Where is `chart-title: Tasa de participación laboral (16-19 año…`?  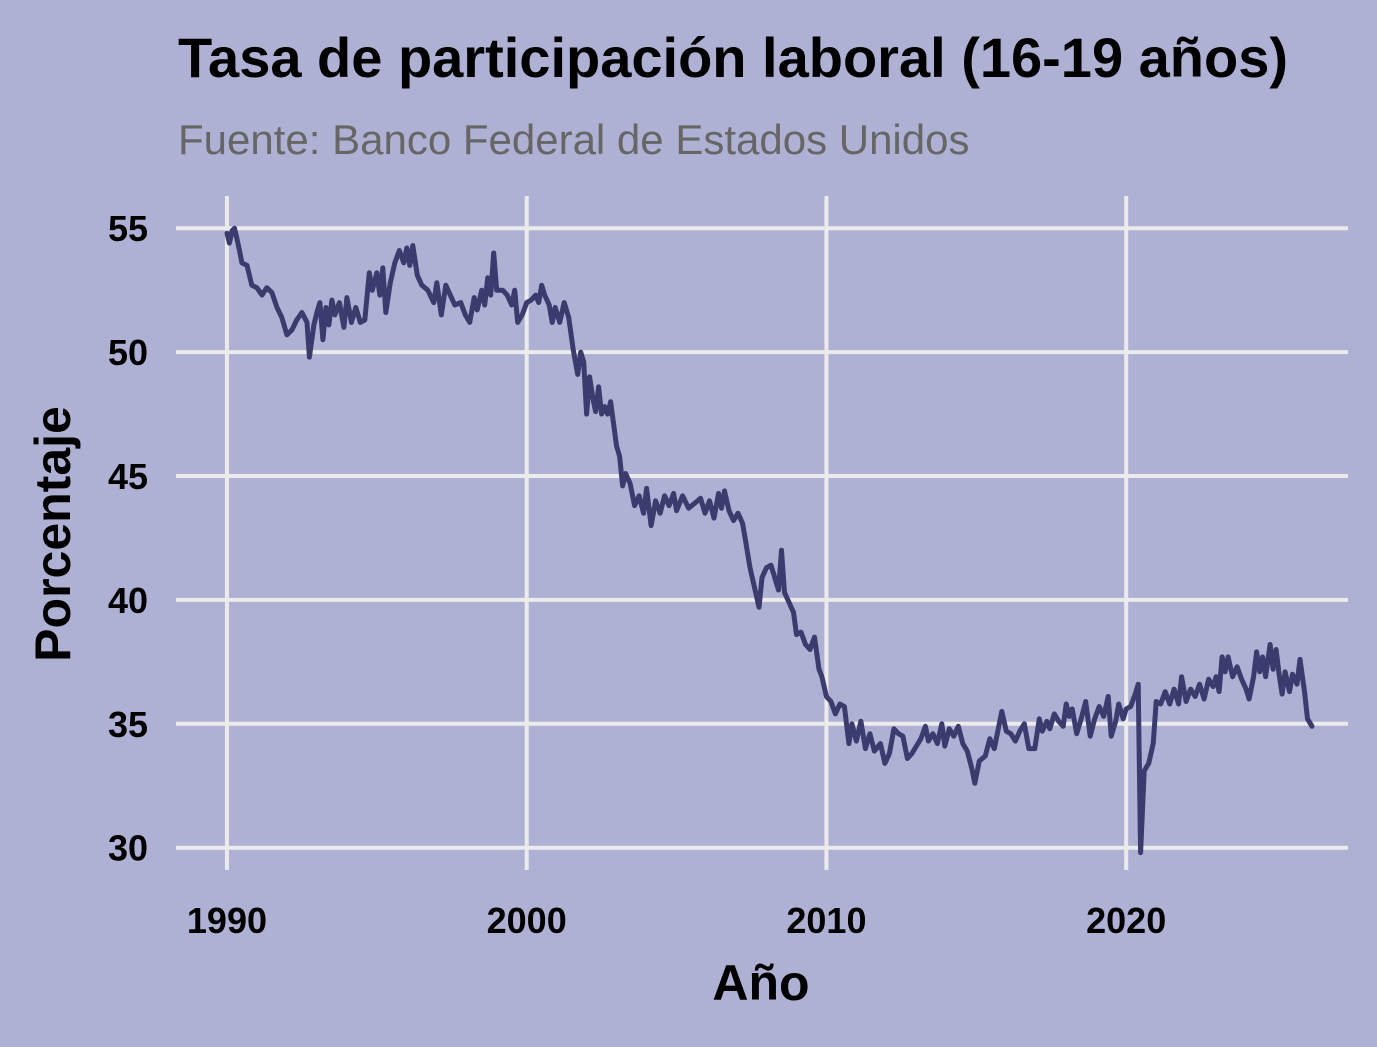 chart-title: Tasa de participación laboral (16-19 año… is located at coordinates (733, 57).